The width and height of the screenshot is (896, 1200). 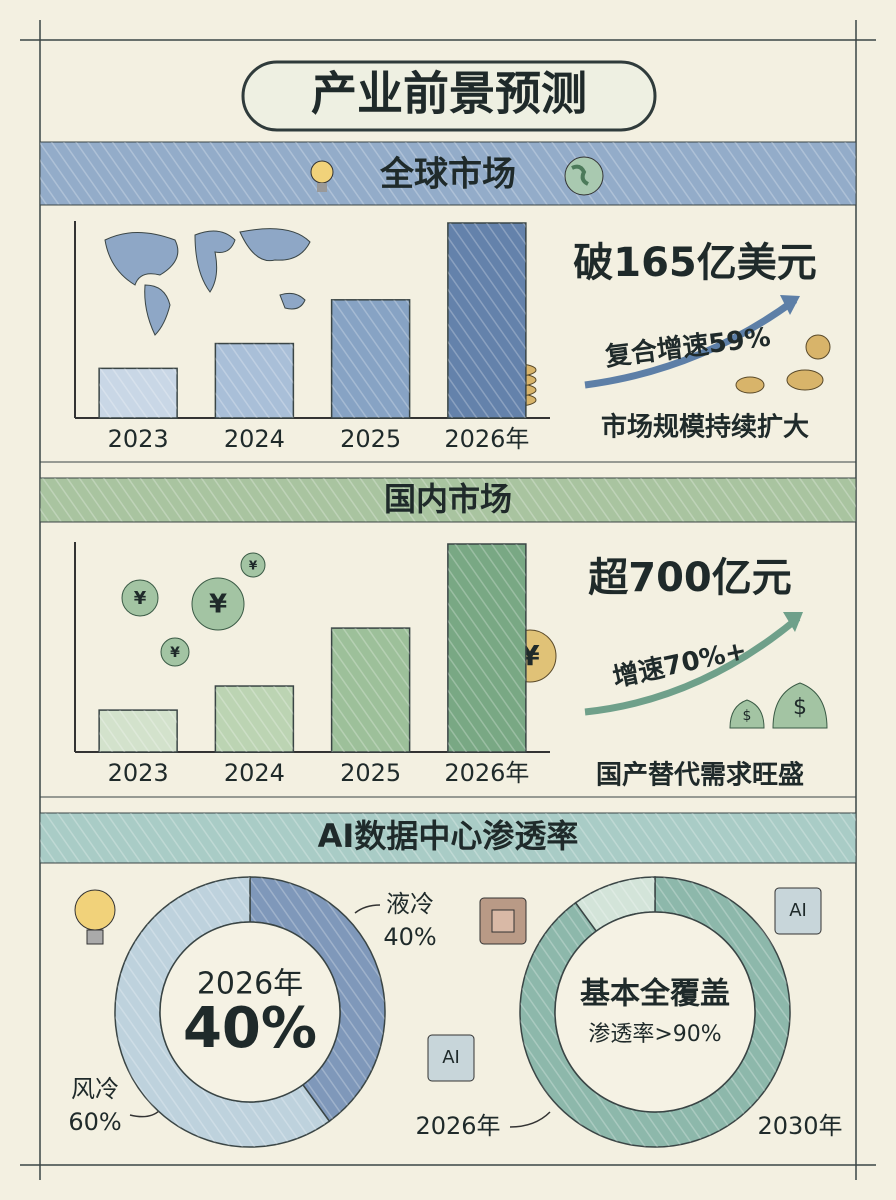 I want to click on value-label: 60%, so click(x=94, y=1122).